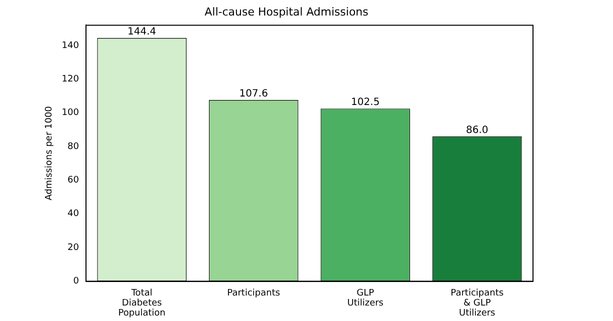 The image size is (613, 321). What do you see at coordinates (286, 11) in the screenshot?
I see `chart-title: All-cause Hospital Admissions` at bounding box center [286, 11].